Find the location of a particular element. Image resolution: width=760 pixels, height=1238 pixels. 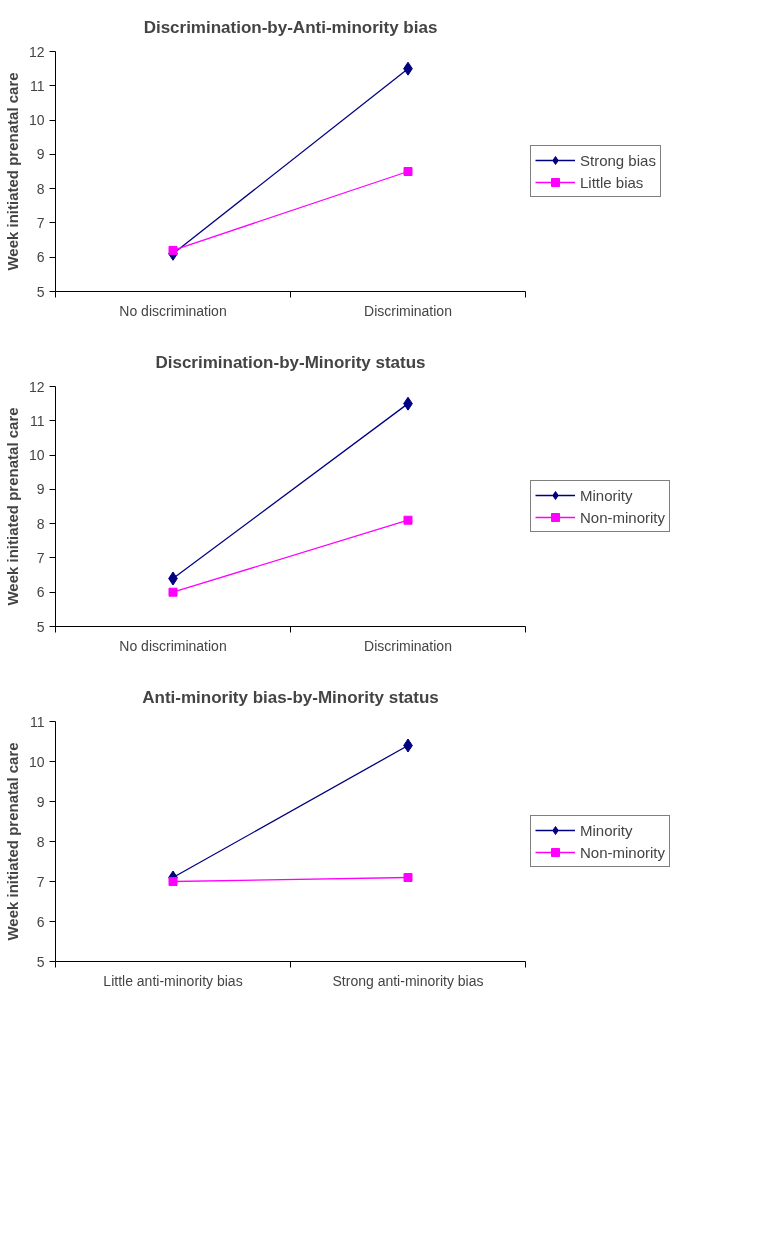

x-tick-label: Strong anti-minority bias is located at coordinates (408, 980).